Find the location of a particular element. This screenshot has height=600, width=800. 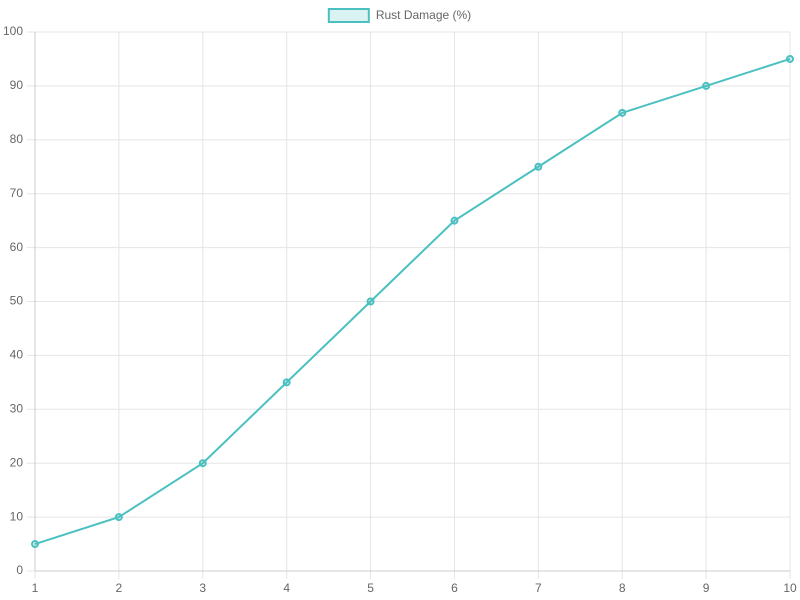

legend-swatch is located at coordinates (348, 15).